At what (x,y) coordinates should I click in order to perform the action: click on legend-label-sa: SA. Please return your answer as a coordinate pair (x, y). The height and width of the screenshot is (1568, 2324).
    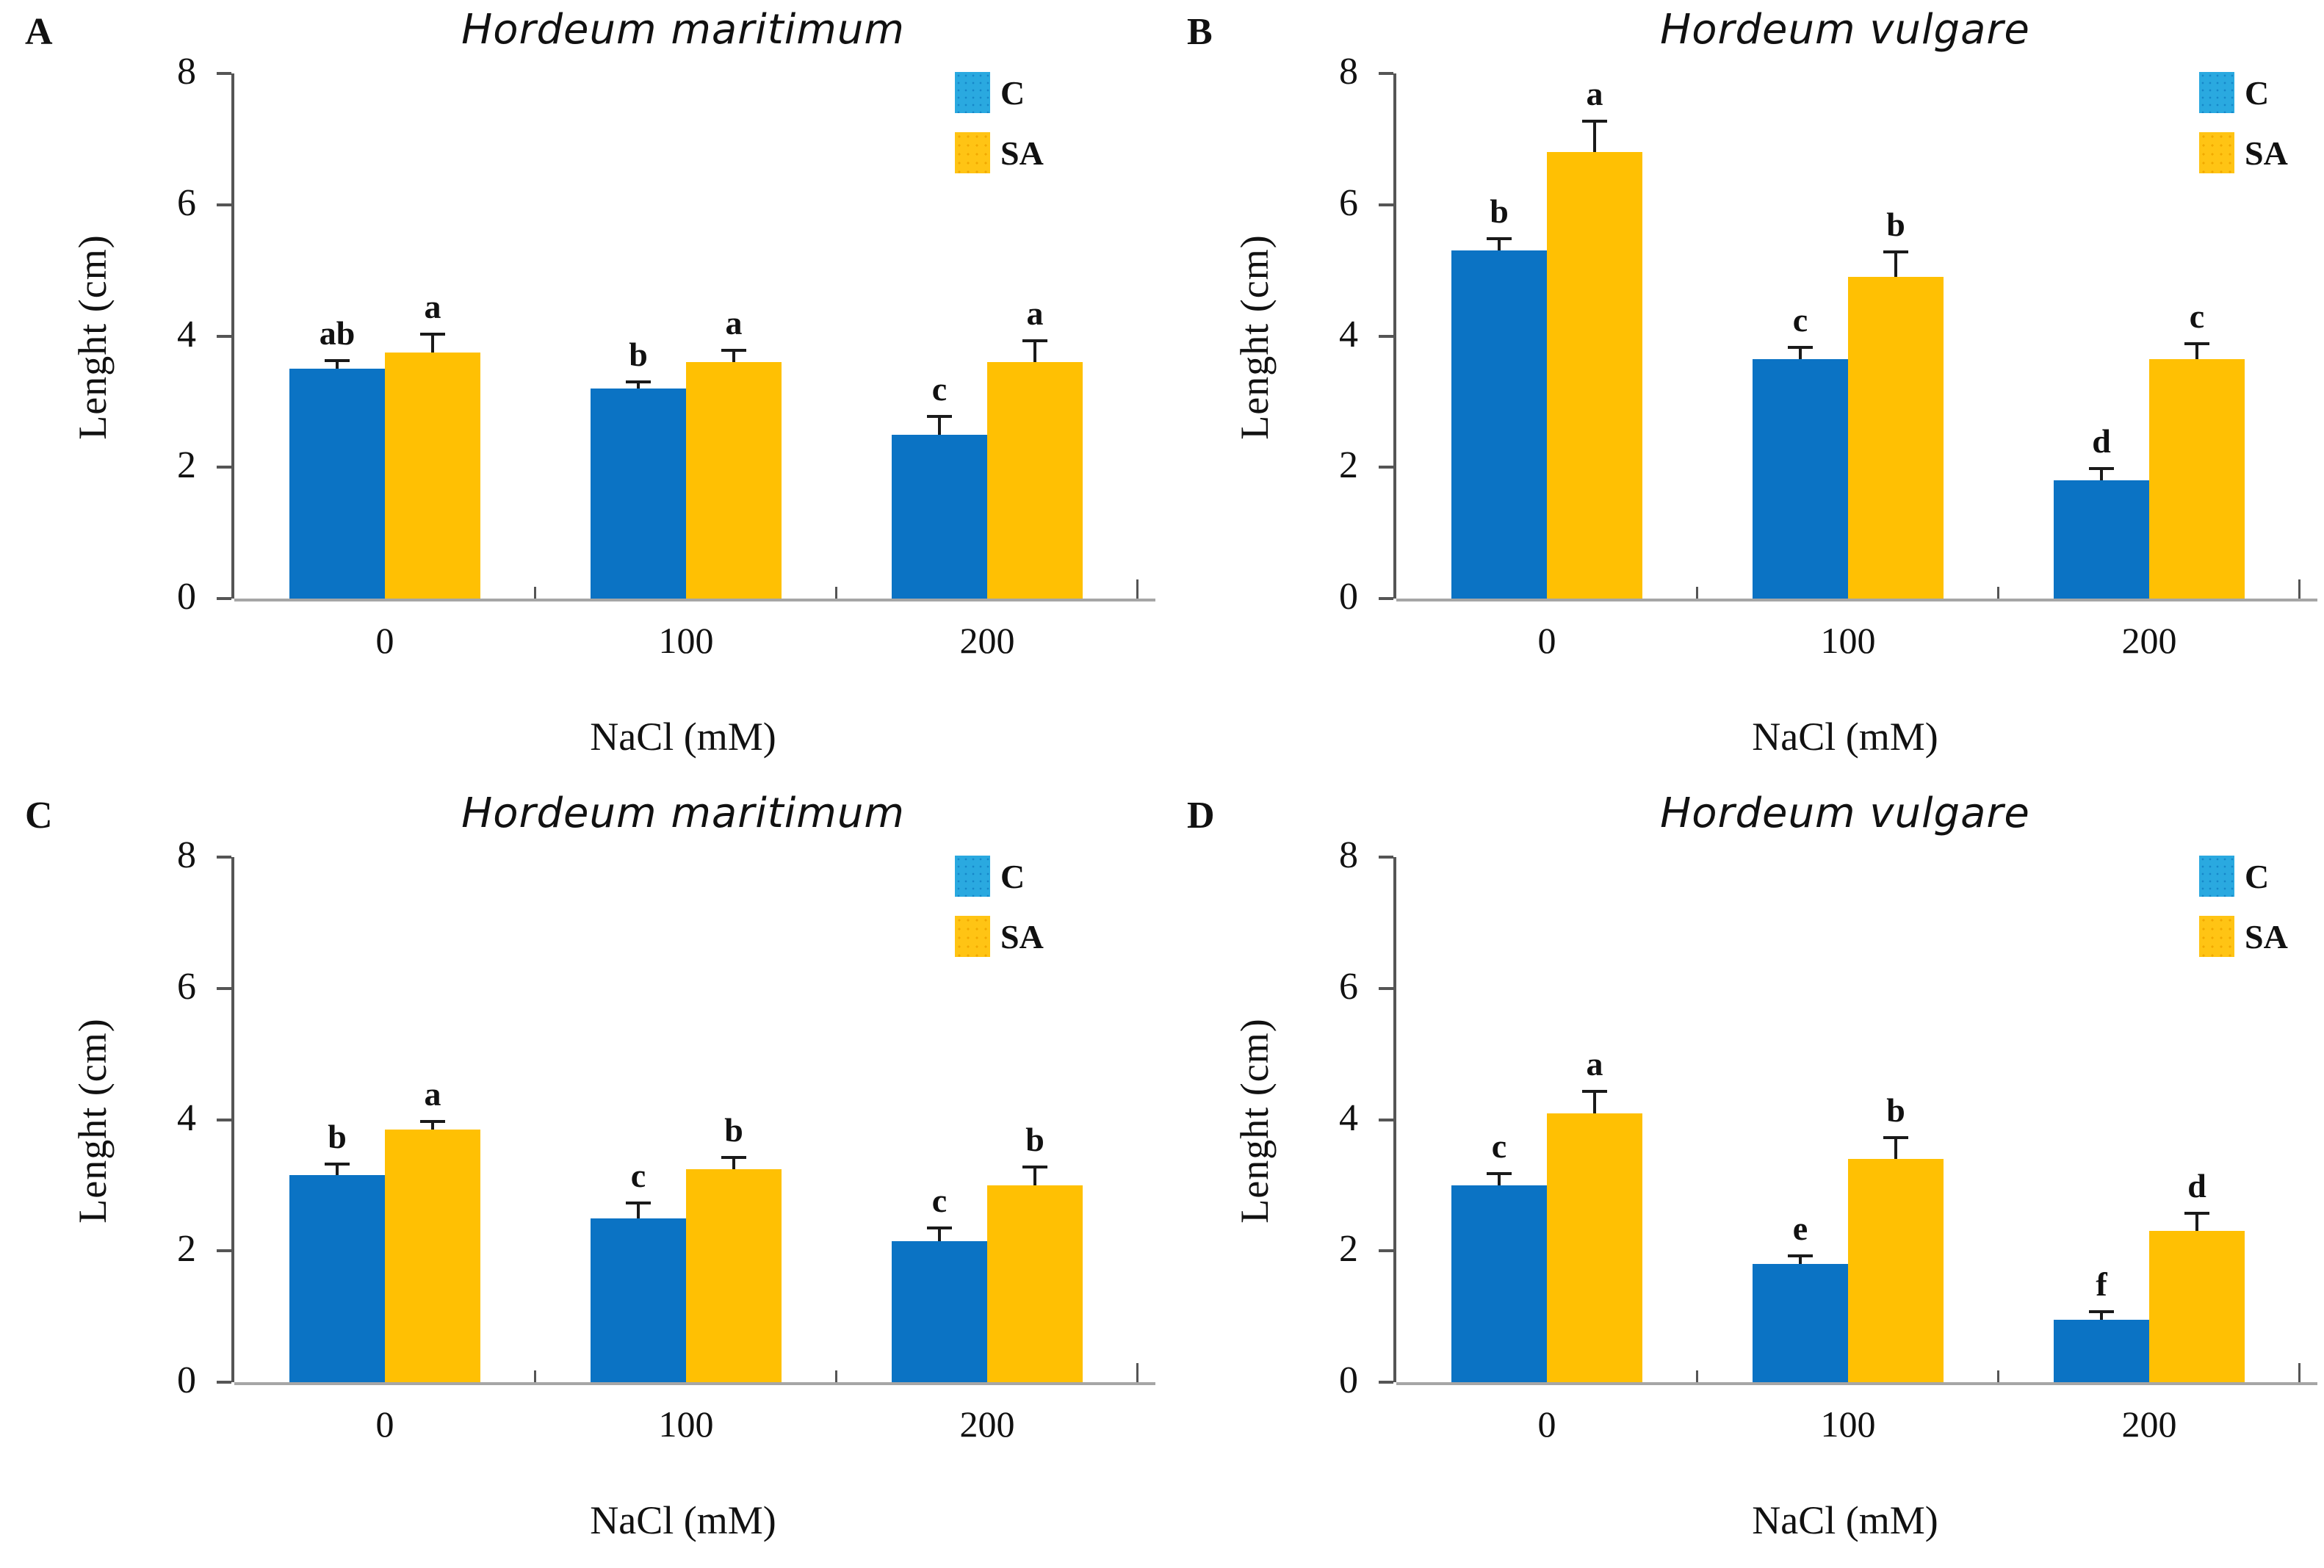
    Looking at the image, I should click on (2266, 936).